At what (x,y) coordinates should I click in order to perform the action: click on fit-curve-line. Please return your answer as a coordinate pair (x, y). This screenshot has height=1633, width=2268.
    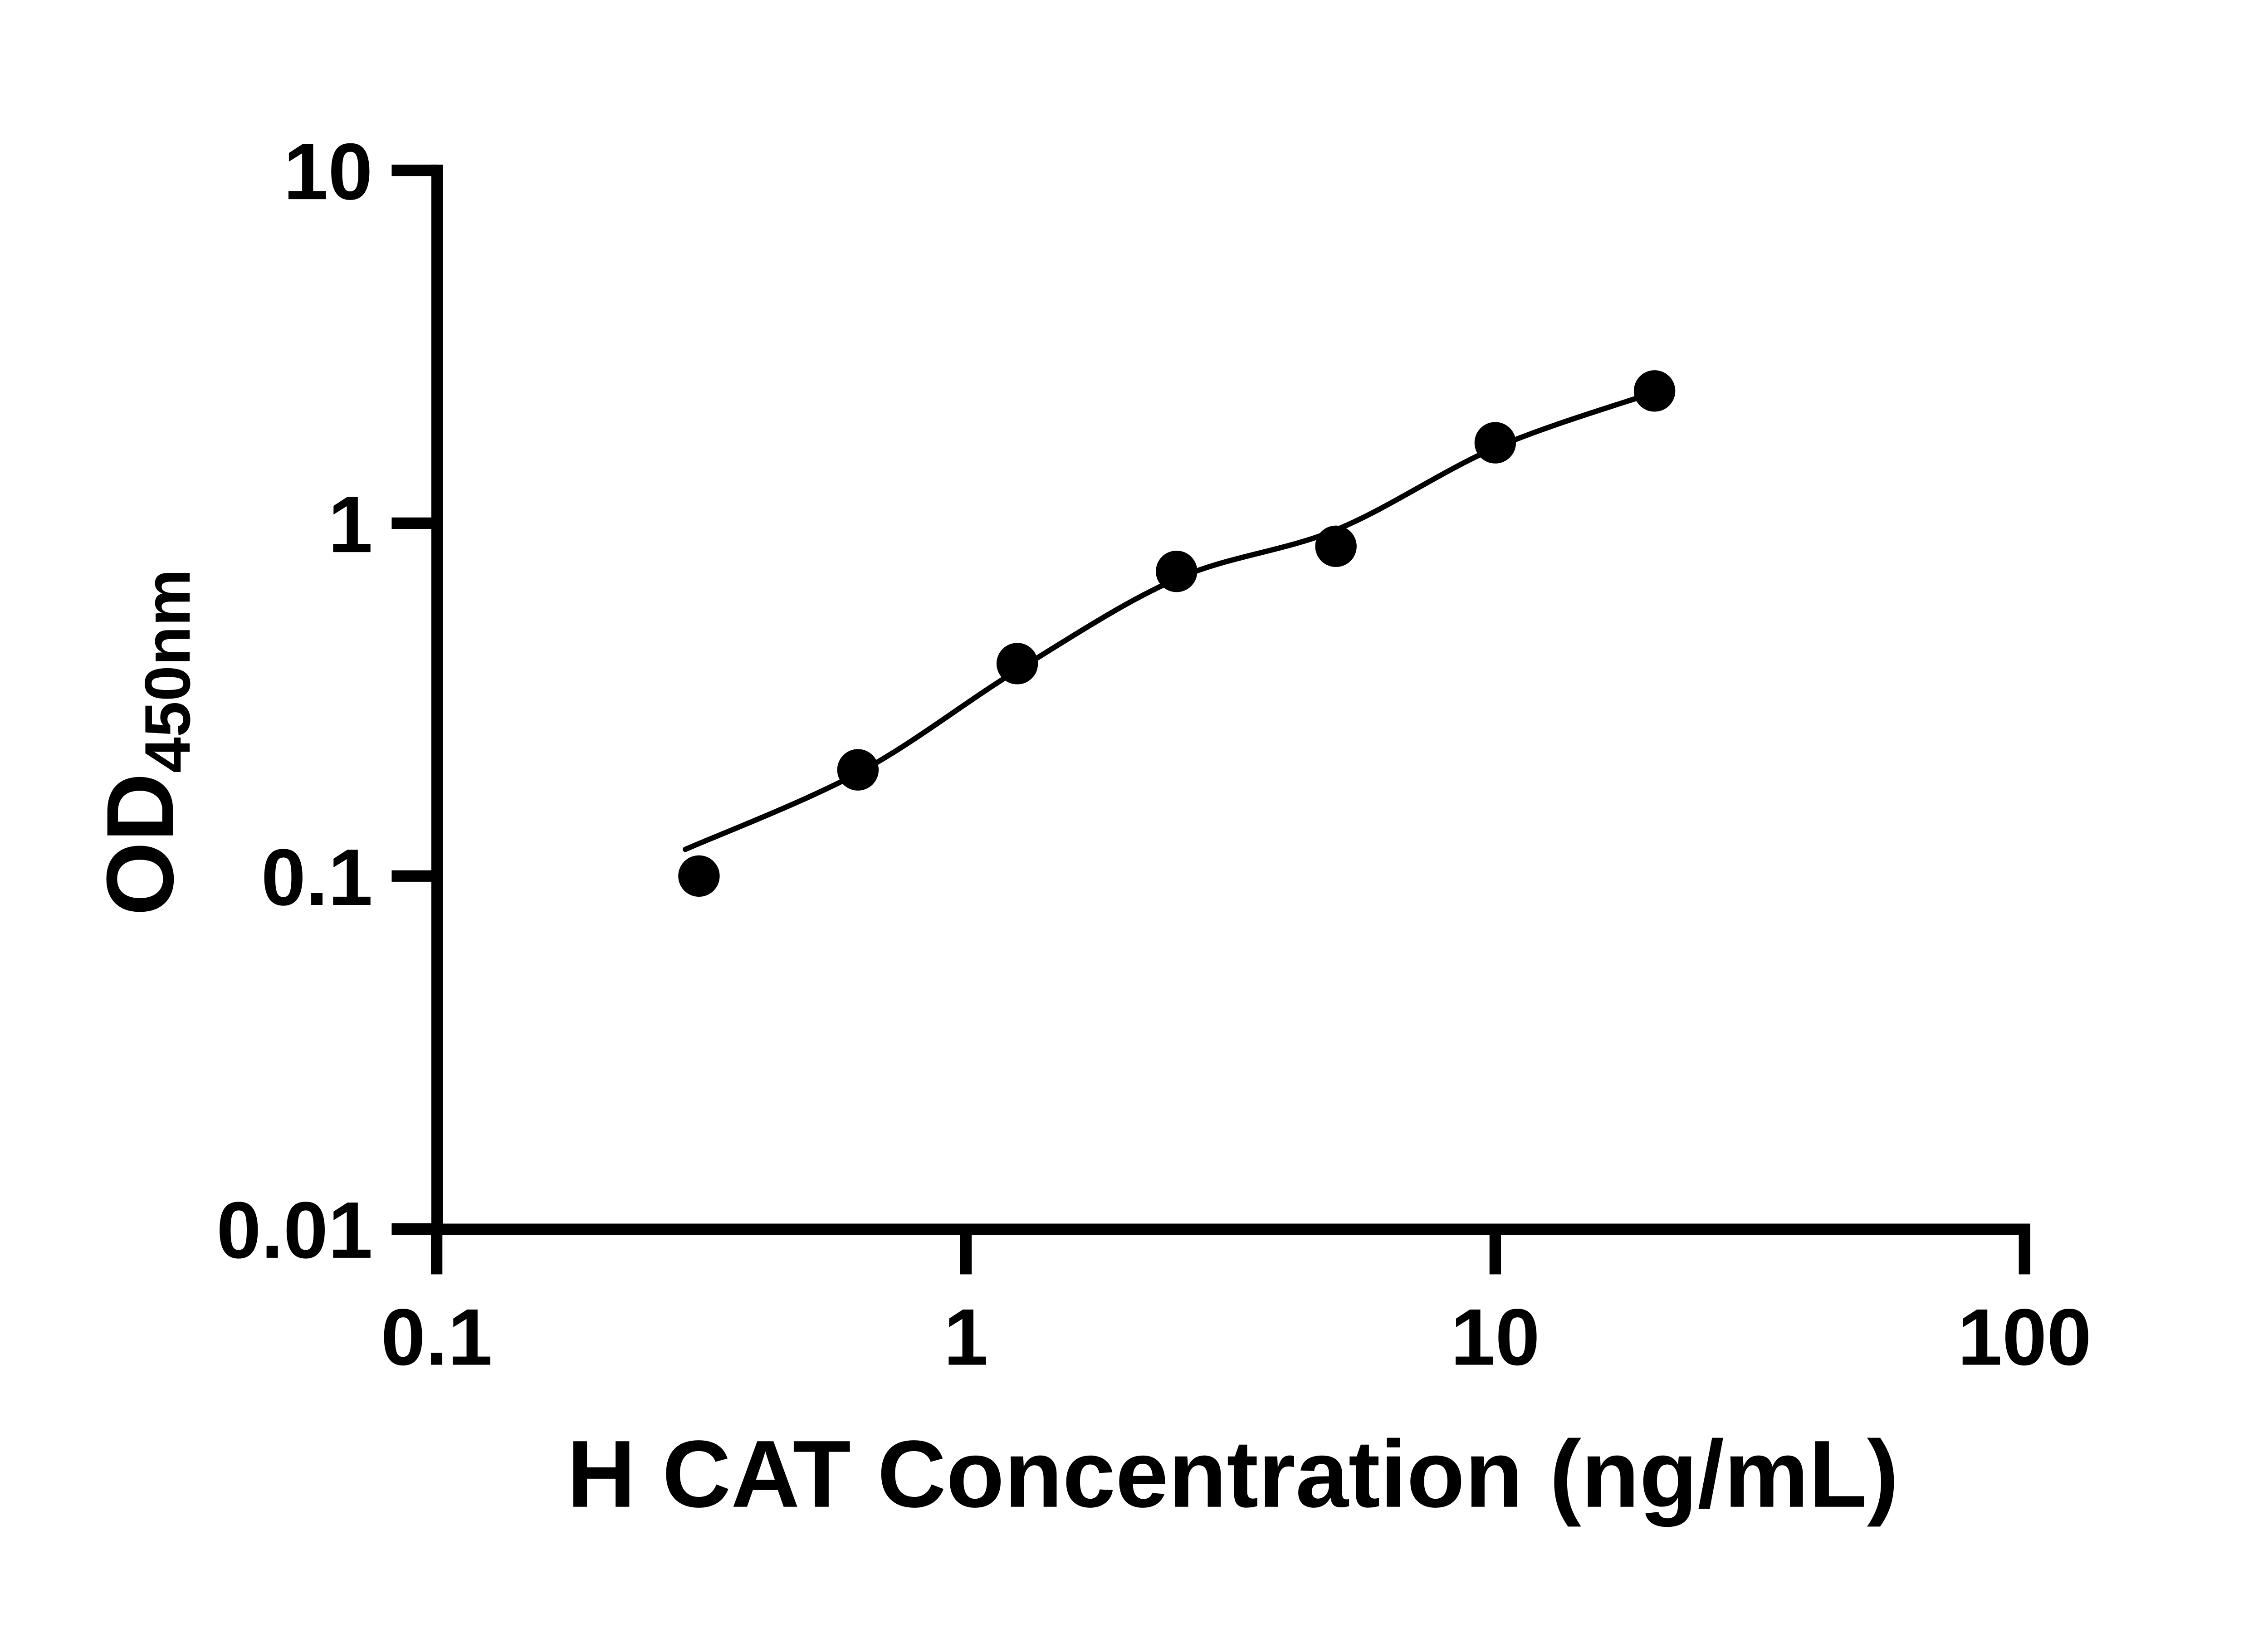
    Looking at the image, I should click on (1171, 620).